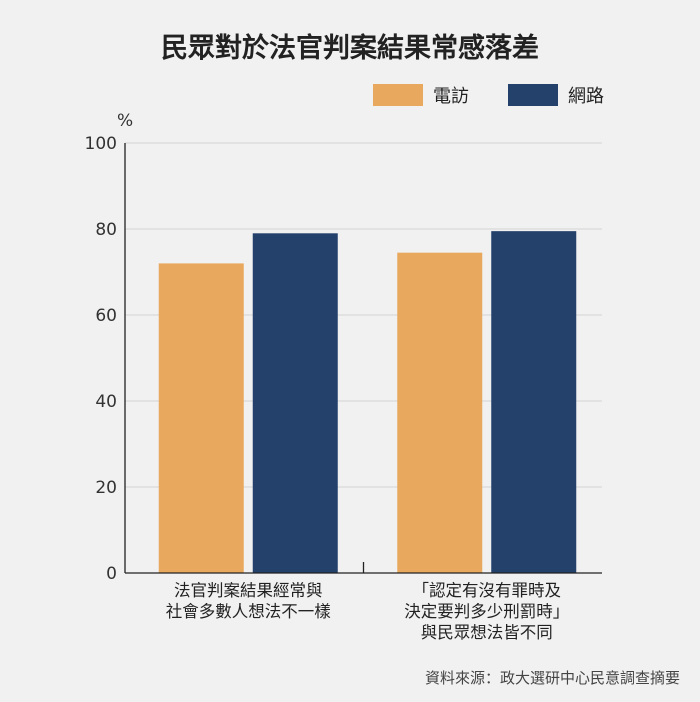 This screenshot has width=700, height=702. I want to click on y-axis-ticks: 0 20 40 60 80 100, so click(101, 359).